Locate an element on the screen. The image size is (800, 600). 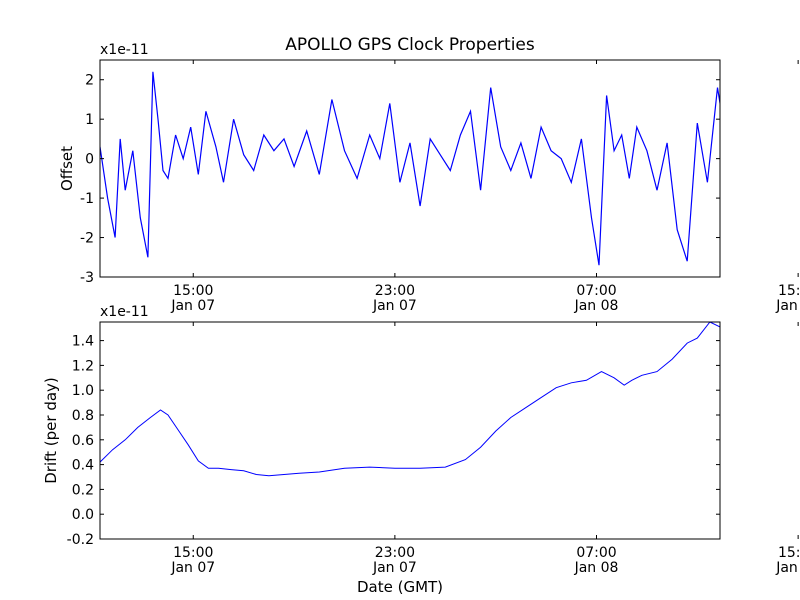
ytick-label: -2 is located at coordinates (87, 239).